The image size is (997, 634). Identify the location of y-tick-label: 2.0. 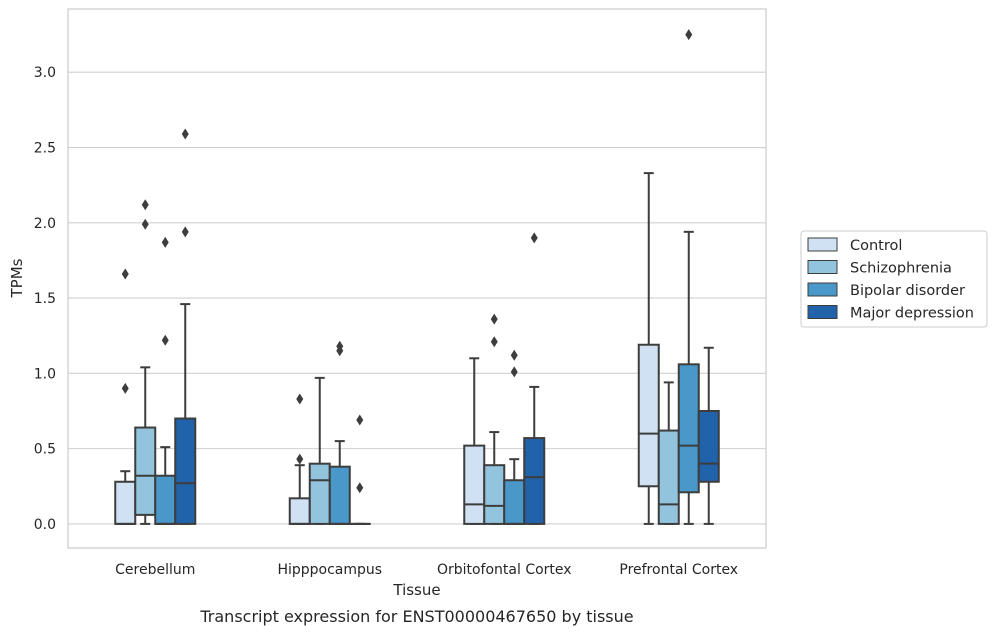
(45, 224).